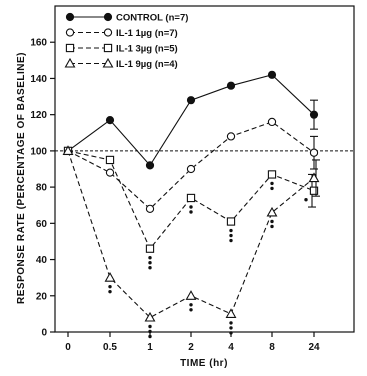  I want to click on y-axis-title: RESPONSE RATE (PERCENTAGE OF BASELINE), so click(21, 178).